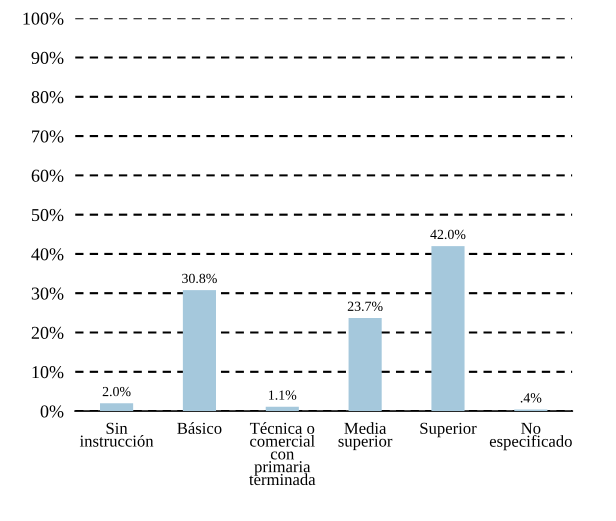 This screenshot has width=616, height=521. Describe the element at coordinates (48, 293) in the screenshot. I see `y-tick-label: 30%` at that location.